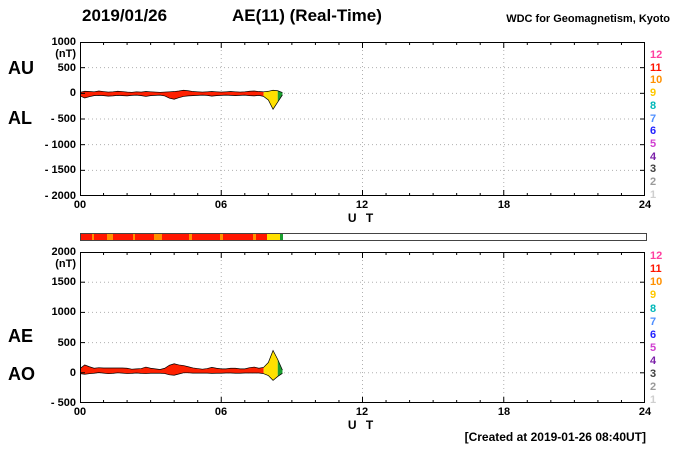 Image resolution: width=700 pixels, height=450 pixels. I want to click on index-label-ao: AO, so click(21, 374).